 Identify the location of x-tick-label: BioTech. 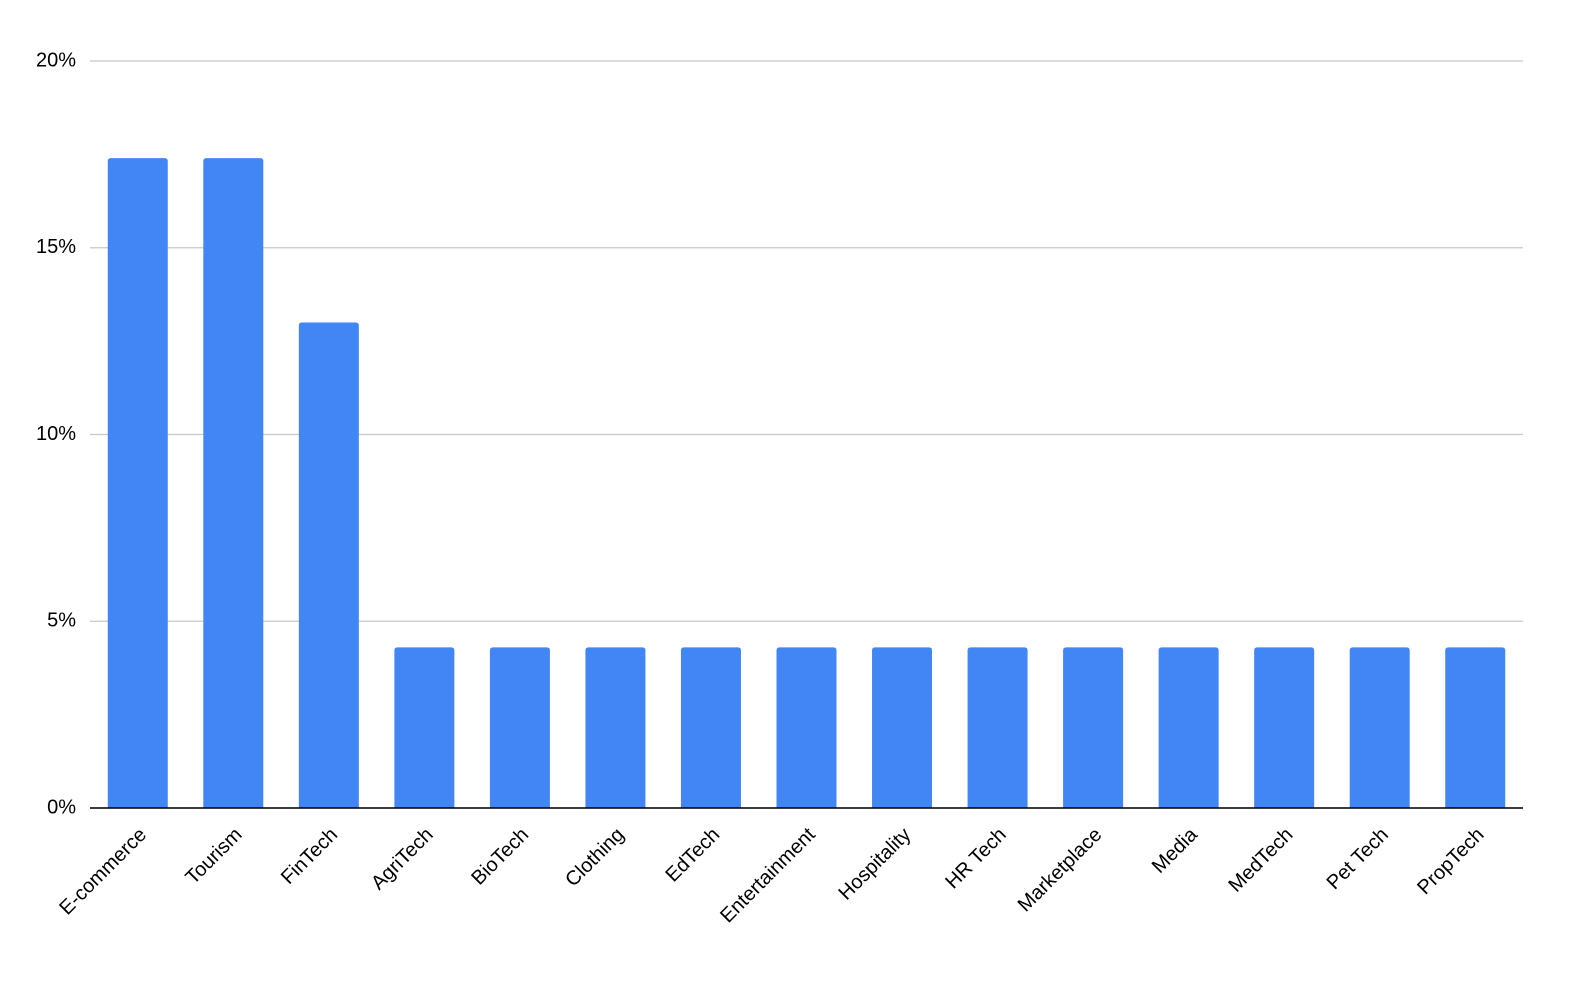
(500, 857).